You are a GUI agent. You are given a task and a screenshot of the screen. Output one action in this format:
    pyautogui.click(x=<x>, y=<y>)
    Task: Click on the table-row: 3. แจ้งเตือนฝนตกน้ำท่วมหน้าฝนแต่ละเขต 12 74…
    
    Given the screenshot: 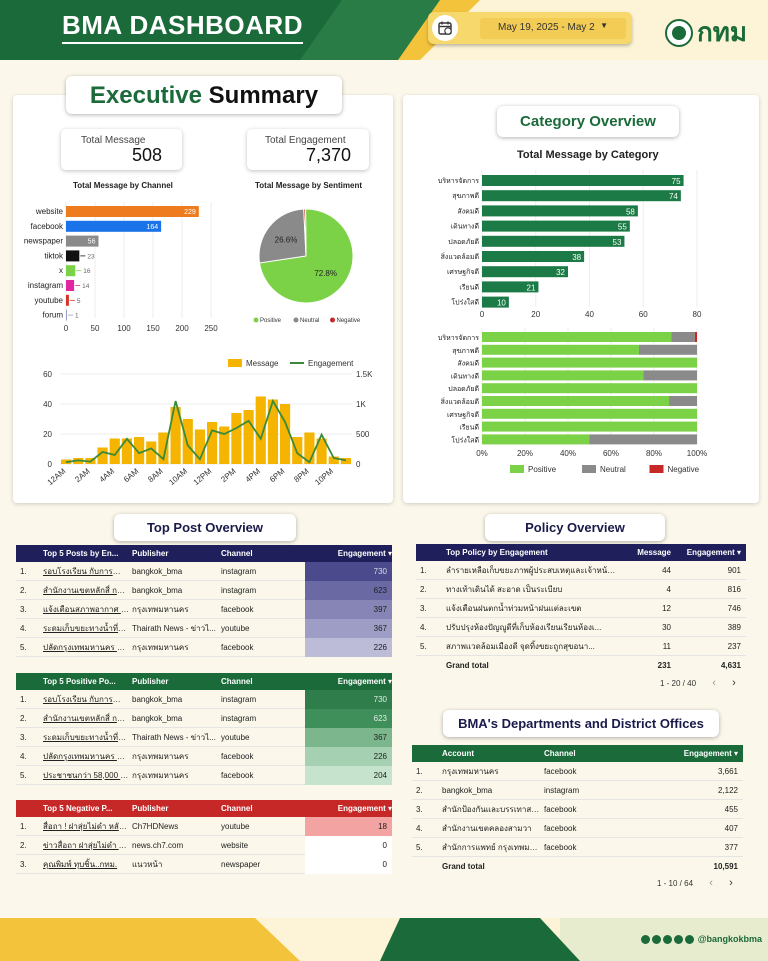 What is the action you would take?
    pyautogui.click(x=581, y=608)
    